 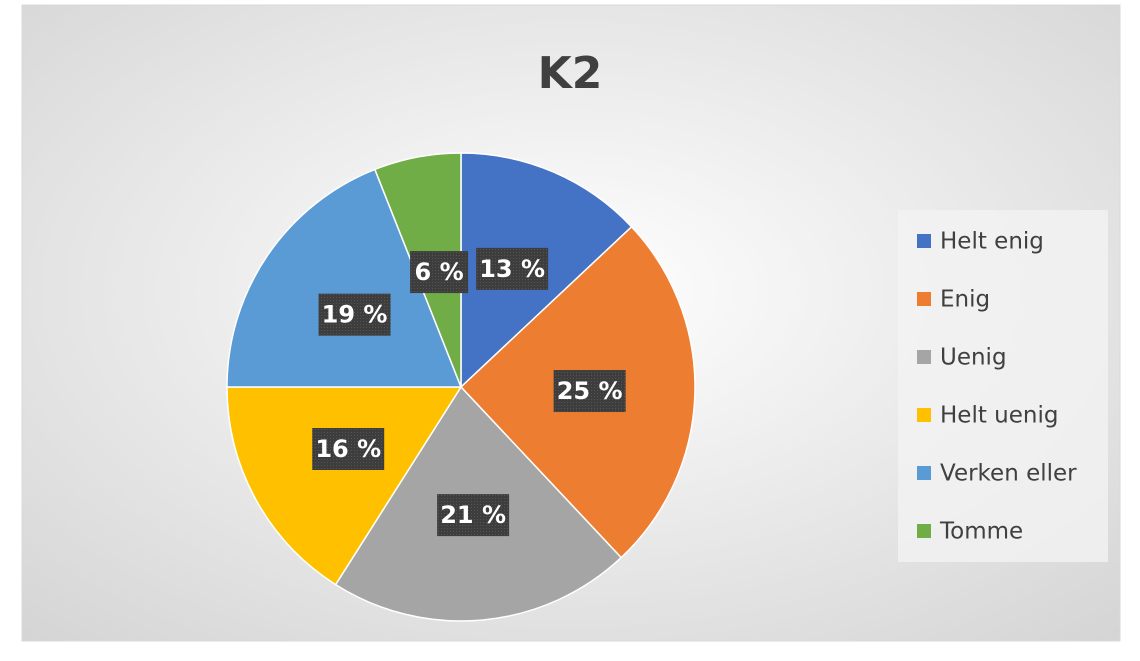 I want to click on data-labels: 13 % 25 % 21 % 16 % 19 % 6 %, so click(x=469, y=392).